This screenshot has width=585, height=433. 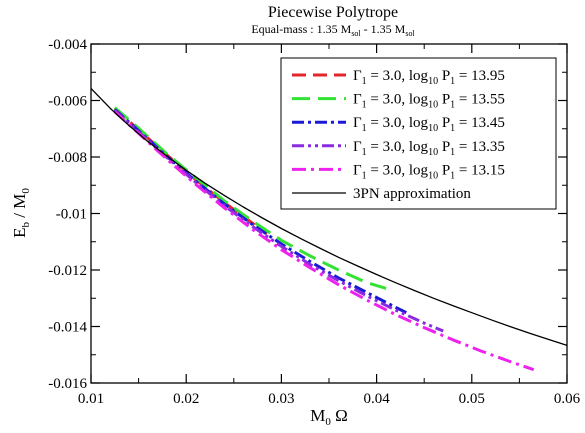 What do you see at coordinates (186, 399) in the screenshot?
I see `x-tick-label: 0.02` at bounding box center [186, 399].